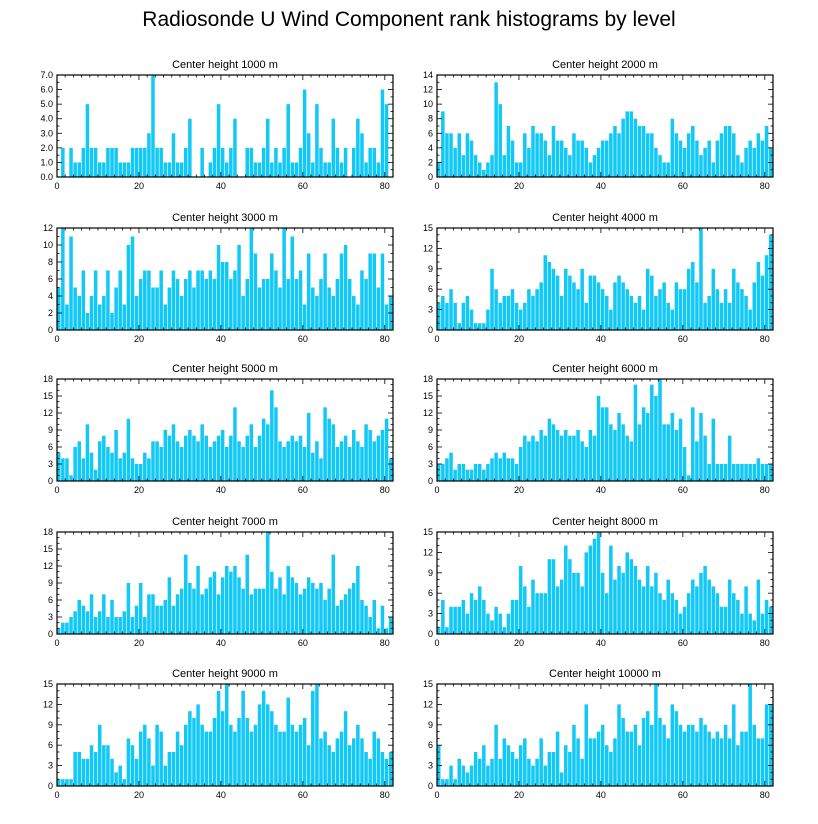  What do you see at coordinates (605, 522) in the screenshot?
I see `panel-title: Center height 8000 m` at bounding box center [605, 522].